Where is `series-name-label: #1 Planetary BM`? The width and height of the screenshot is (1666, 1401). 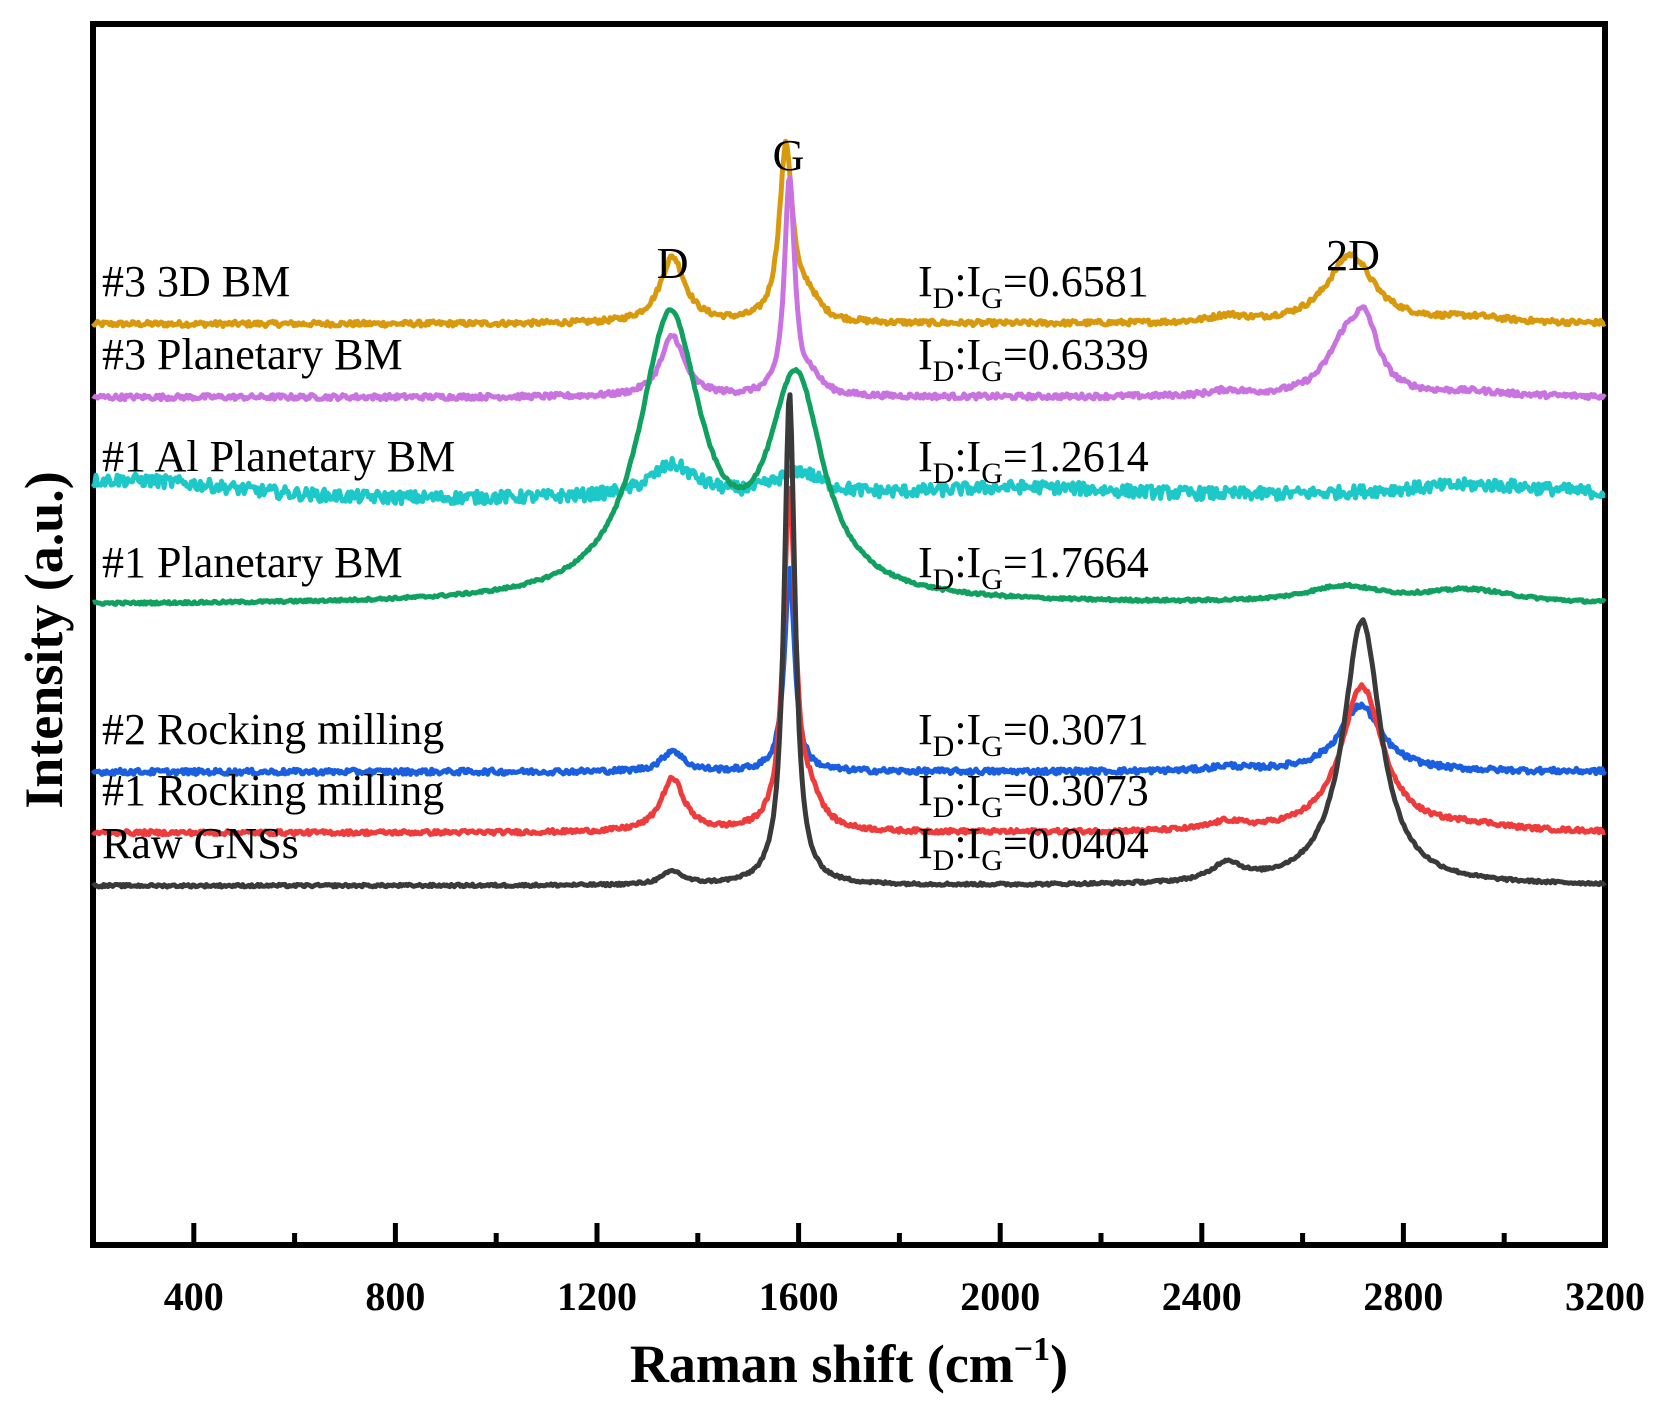 series-name-label: #1 Planetary BM is located at coordinates (252, 562).